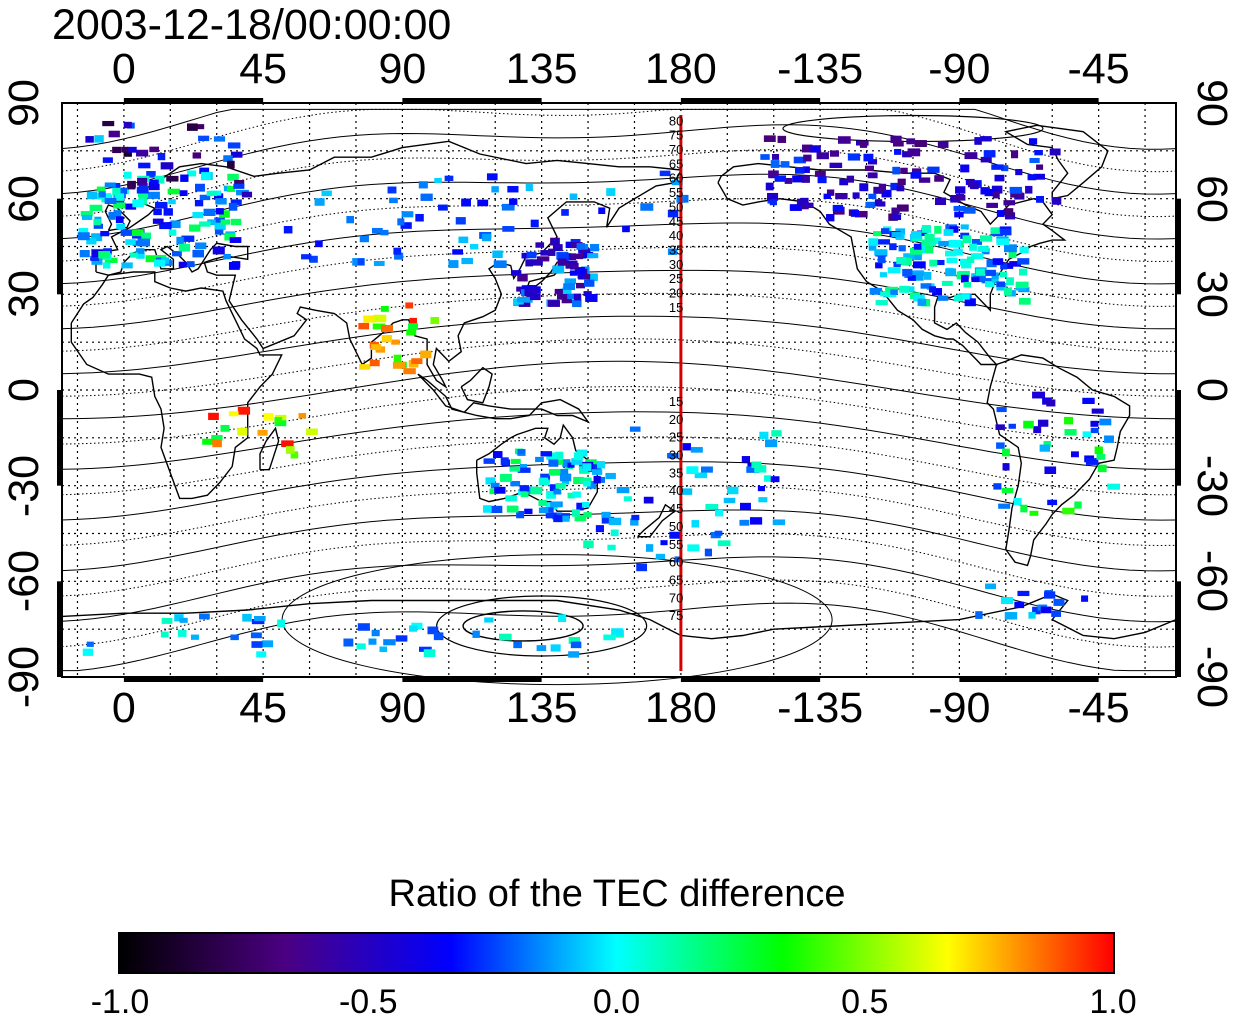  What do you see at coordinates (617, 894) in the screenshot?
I see `colorbar-title: Ratio of the TEC difference` at bounding box center [617, 894].